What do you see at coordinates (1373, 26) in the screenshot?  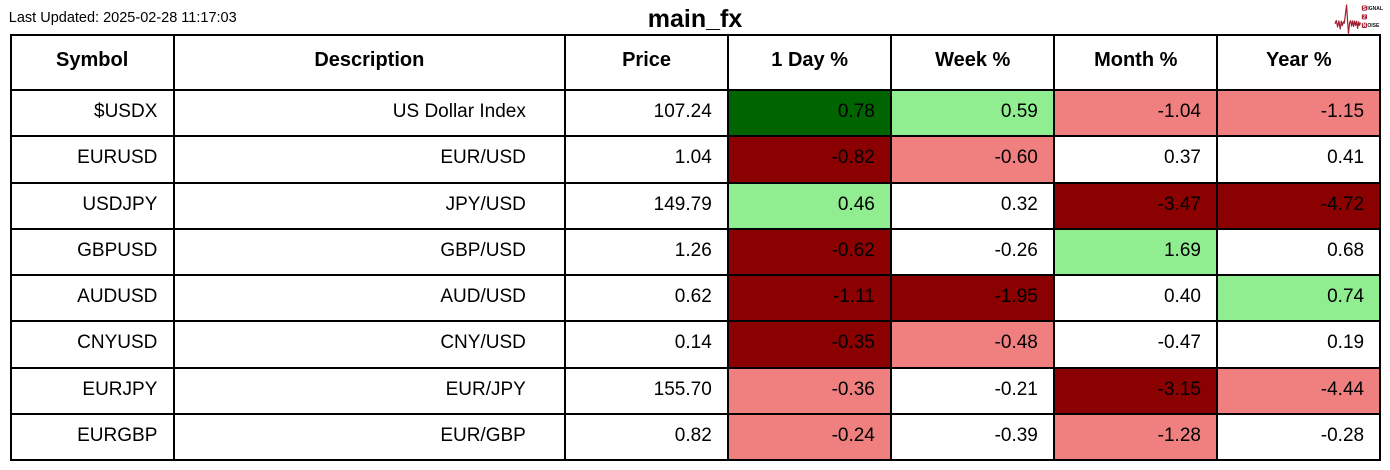 I see `svg-text: OISE` at bounding box center [1373, 26].